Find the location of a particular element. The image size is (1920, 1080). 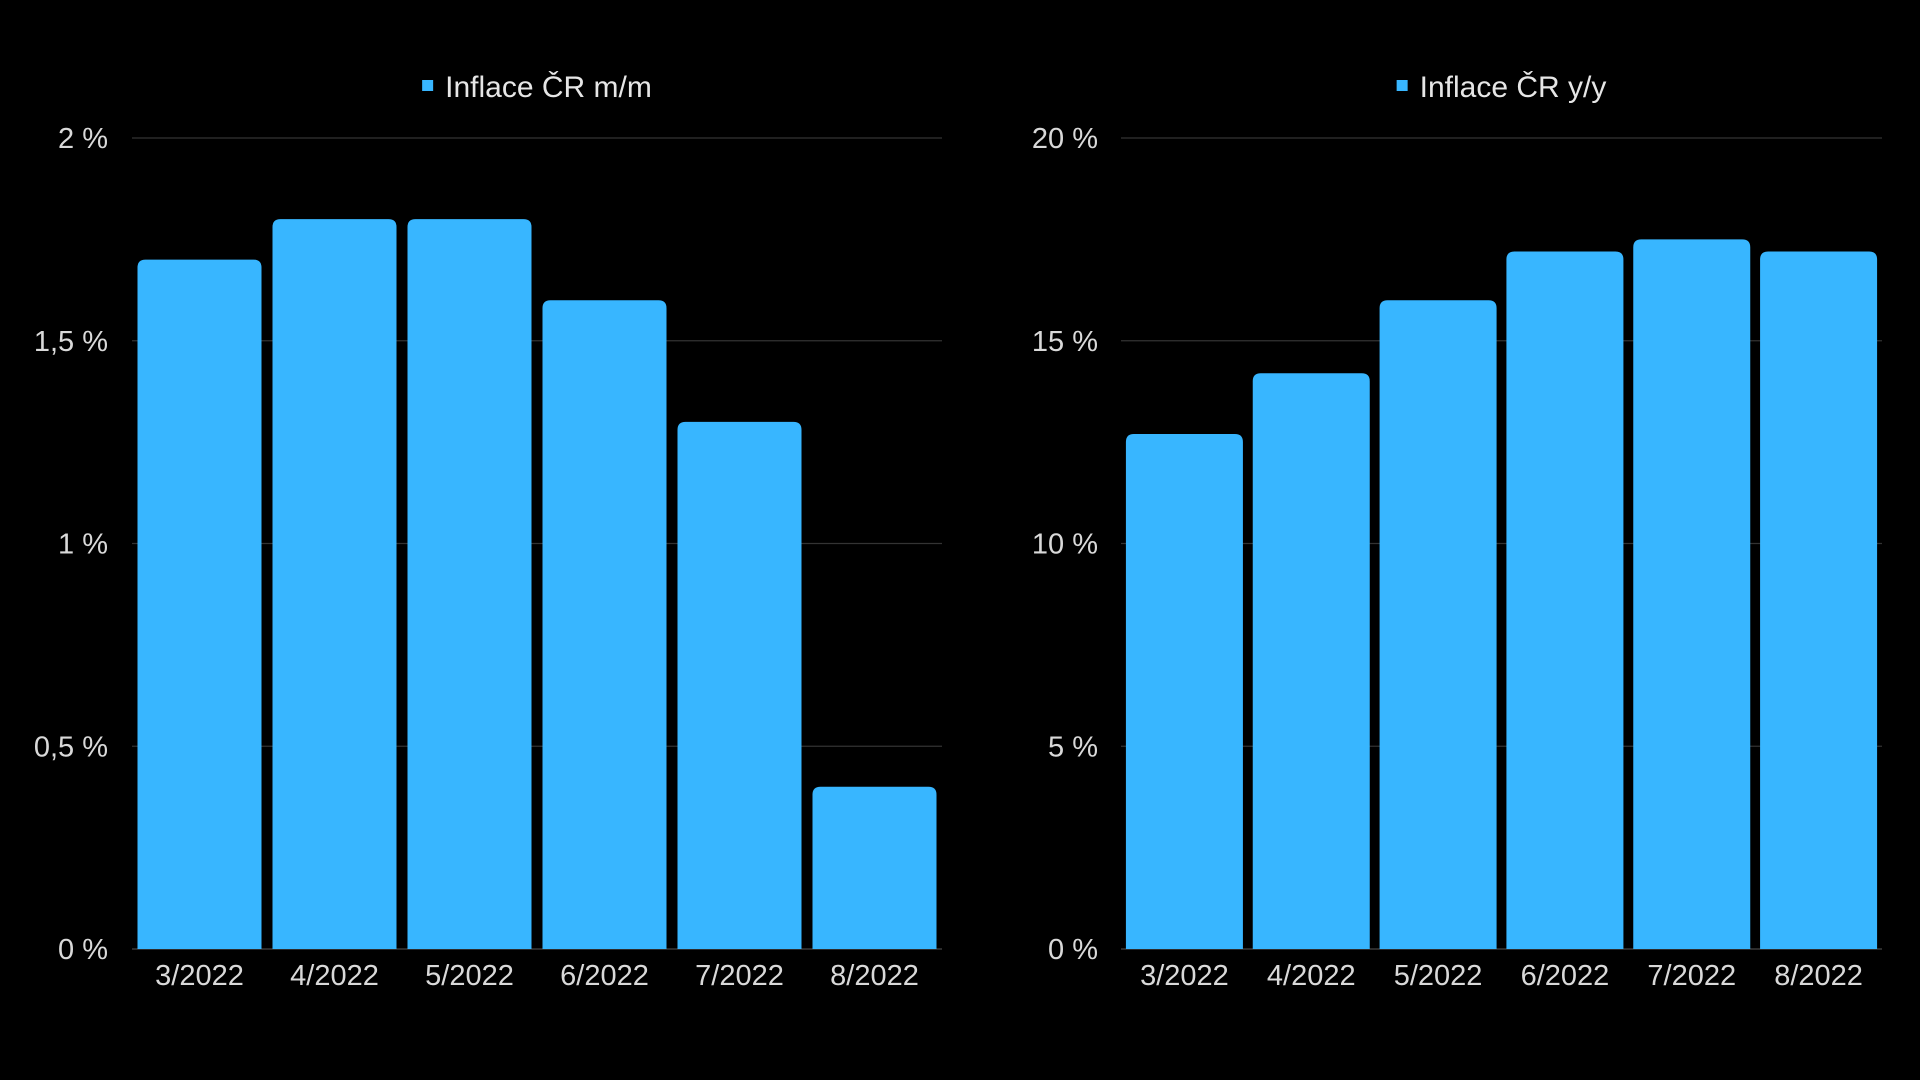

legend-label: Inflace ČR m/m is located at coordinates (548, 87).